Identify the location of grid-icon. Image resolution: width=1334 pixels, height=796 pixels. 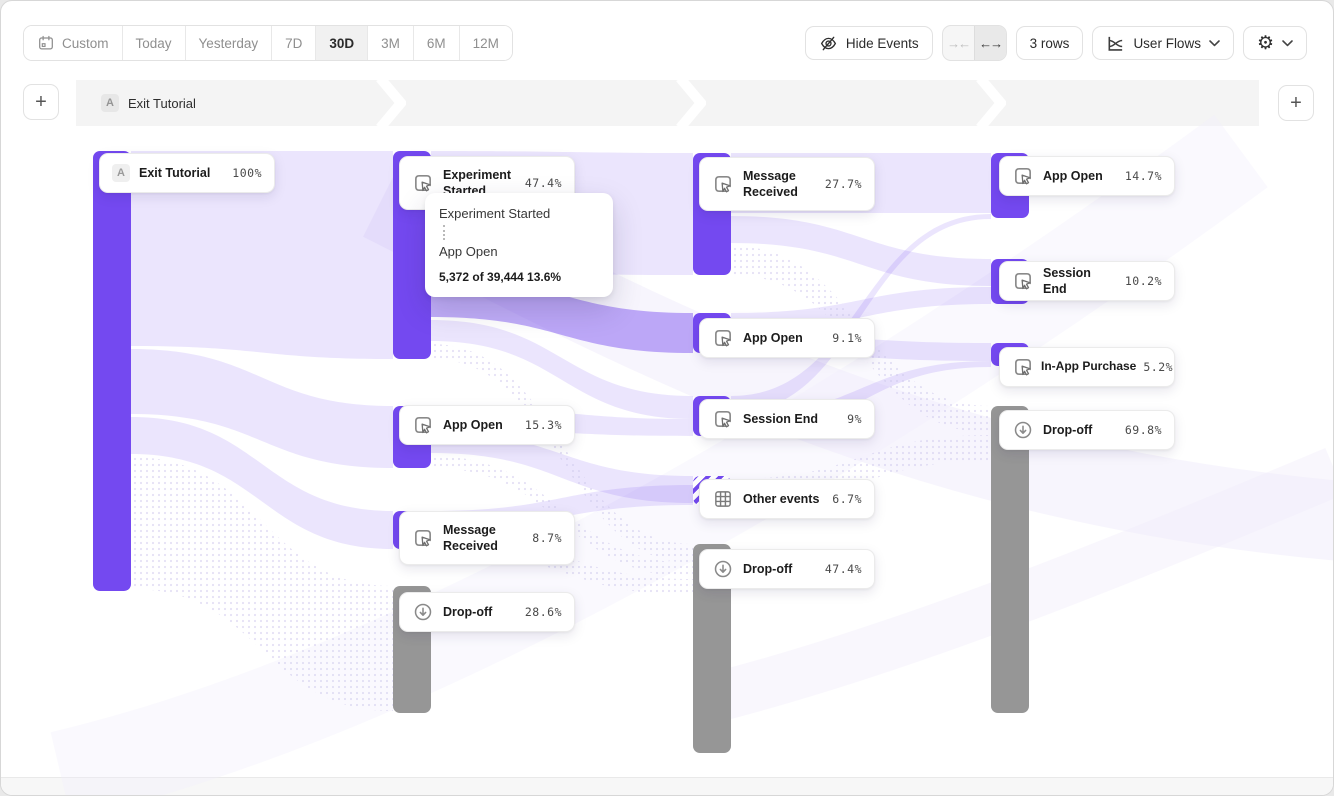
(723, 499).